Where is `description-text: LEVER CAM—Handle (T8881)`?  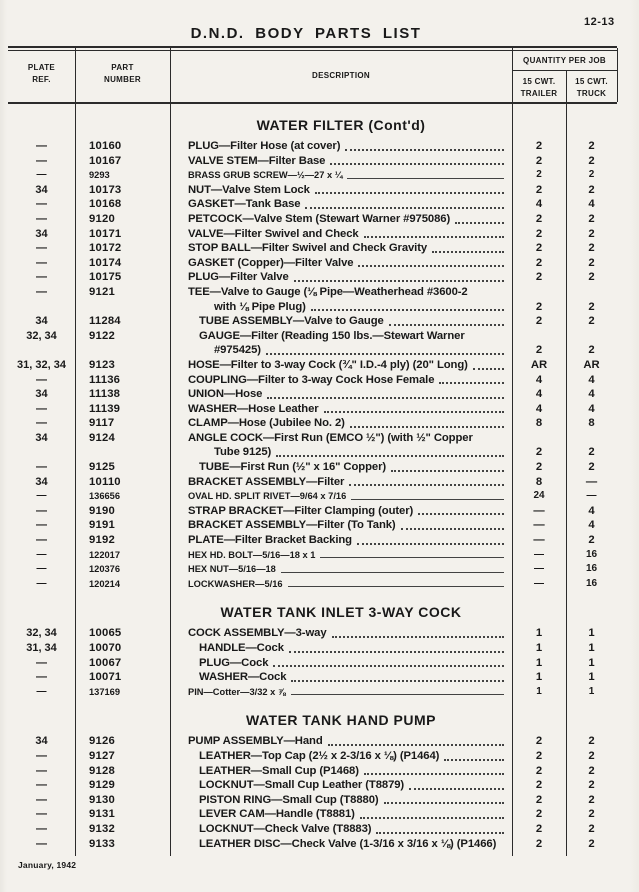 description-text: LEVER CAM—Handle (T8881) is located at coordinates (277, 814).